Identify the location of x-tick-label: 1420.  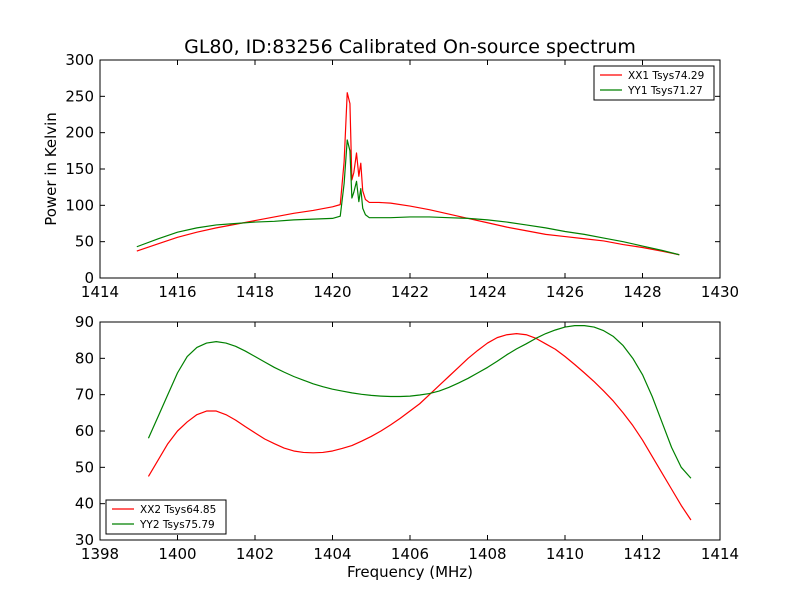
(332, 292).